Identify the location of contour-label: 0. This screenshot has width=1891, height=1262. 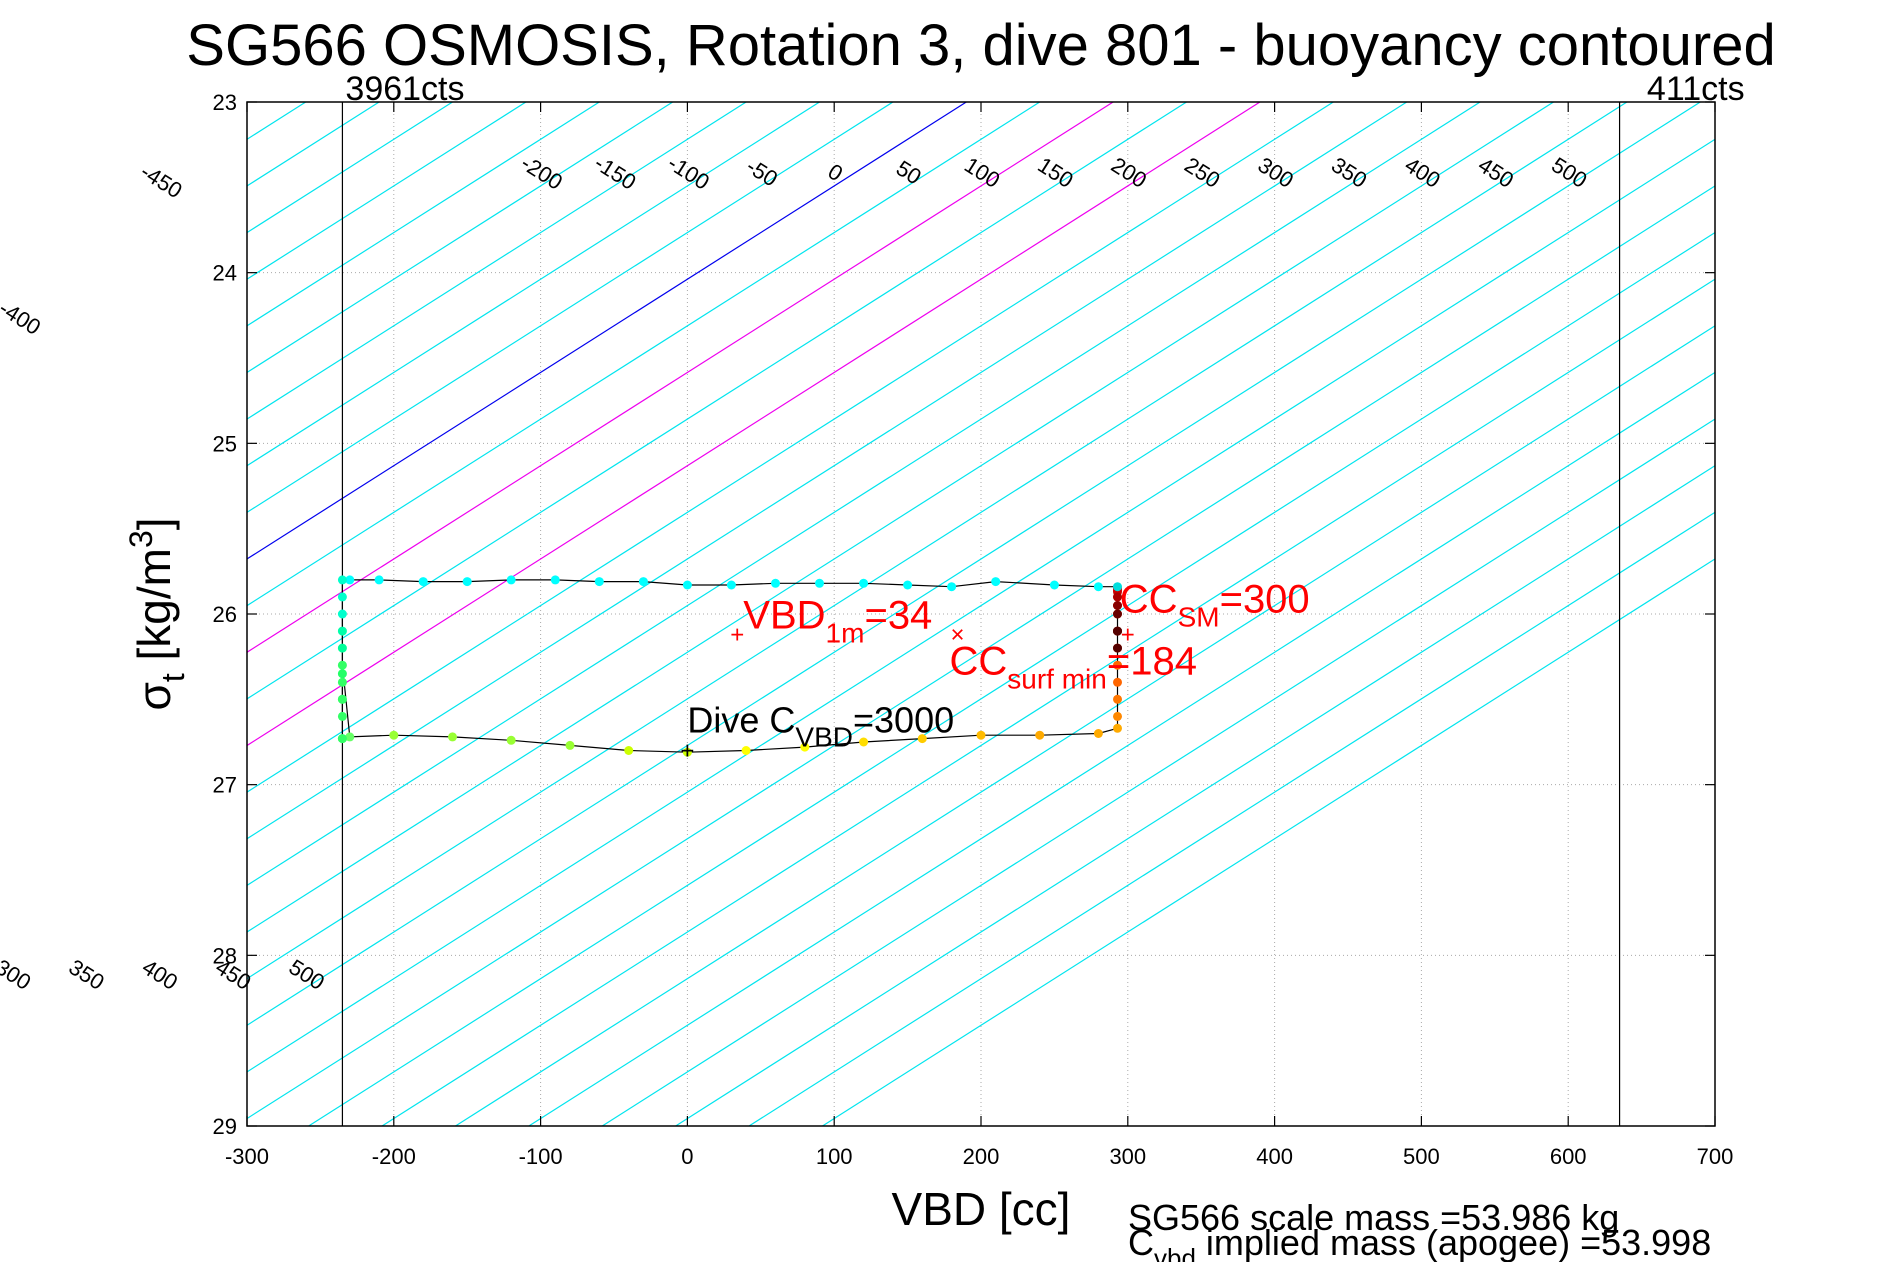
(836, 173).